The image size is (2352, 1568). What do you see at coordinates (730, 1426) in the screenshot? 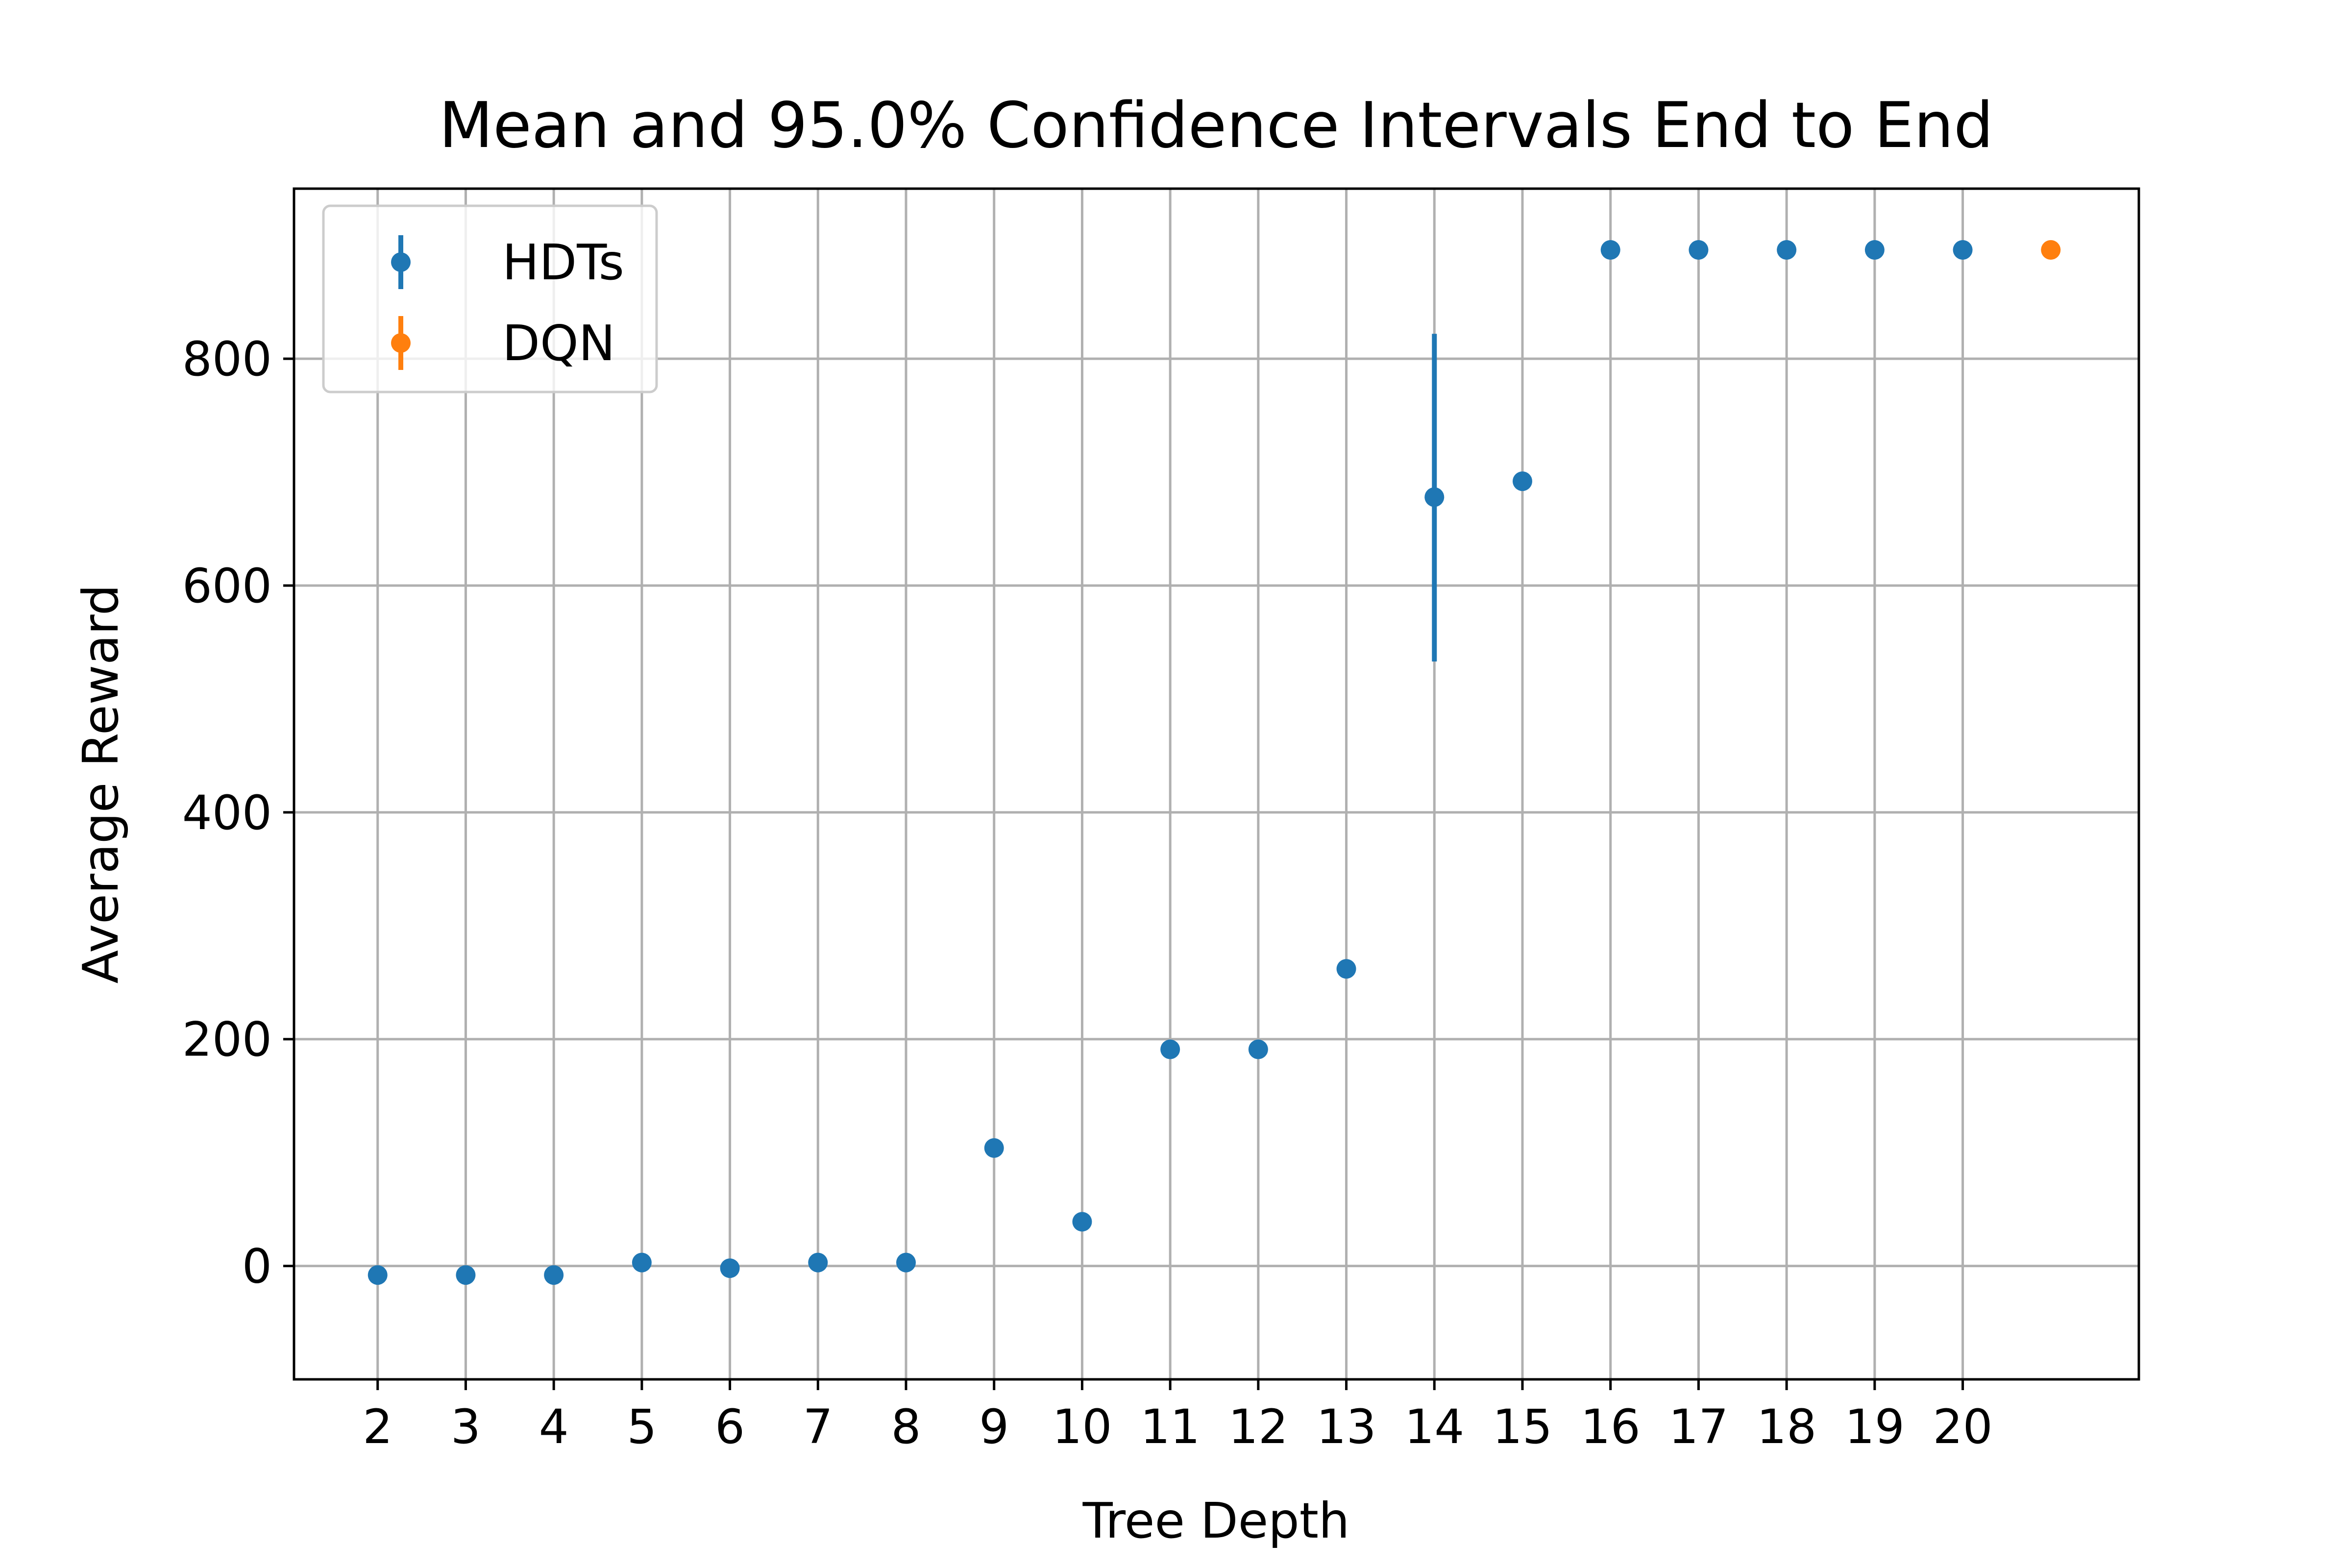
I see `x-tick-label: 6` at bounding box center [730, 1426].